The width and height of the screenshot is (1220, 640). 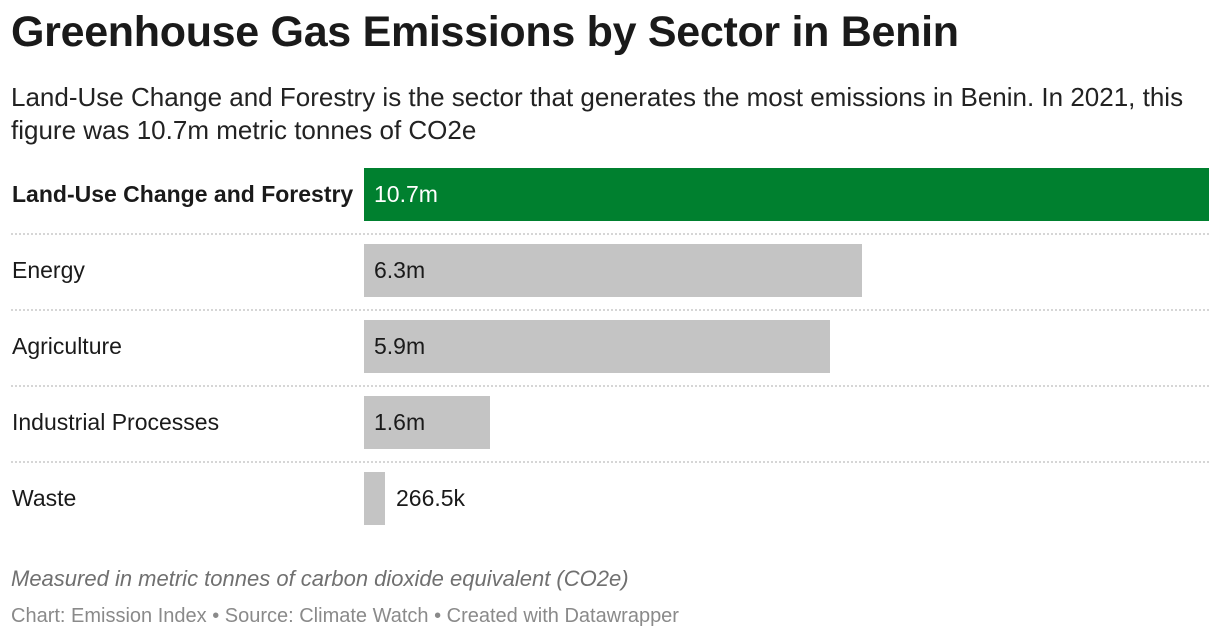 I want to click on category-label: Waste, so click(x=44, y=498).